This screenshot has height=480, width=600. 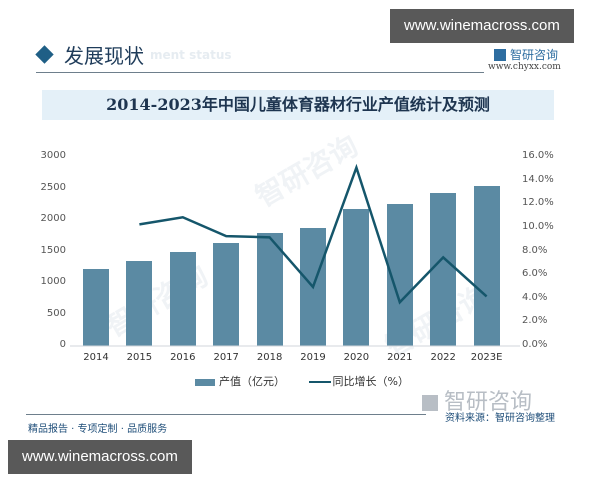 What do you see at coordinates (310, 56) in the screenshot?
I see `section-header: 发展现状 ment status` at bounding box center [310, 56].